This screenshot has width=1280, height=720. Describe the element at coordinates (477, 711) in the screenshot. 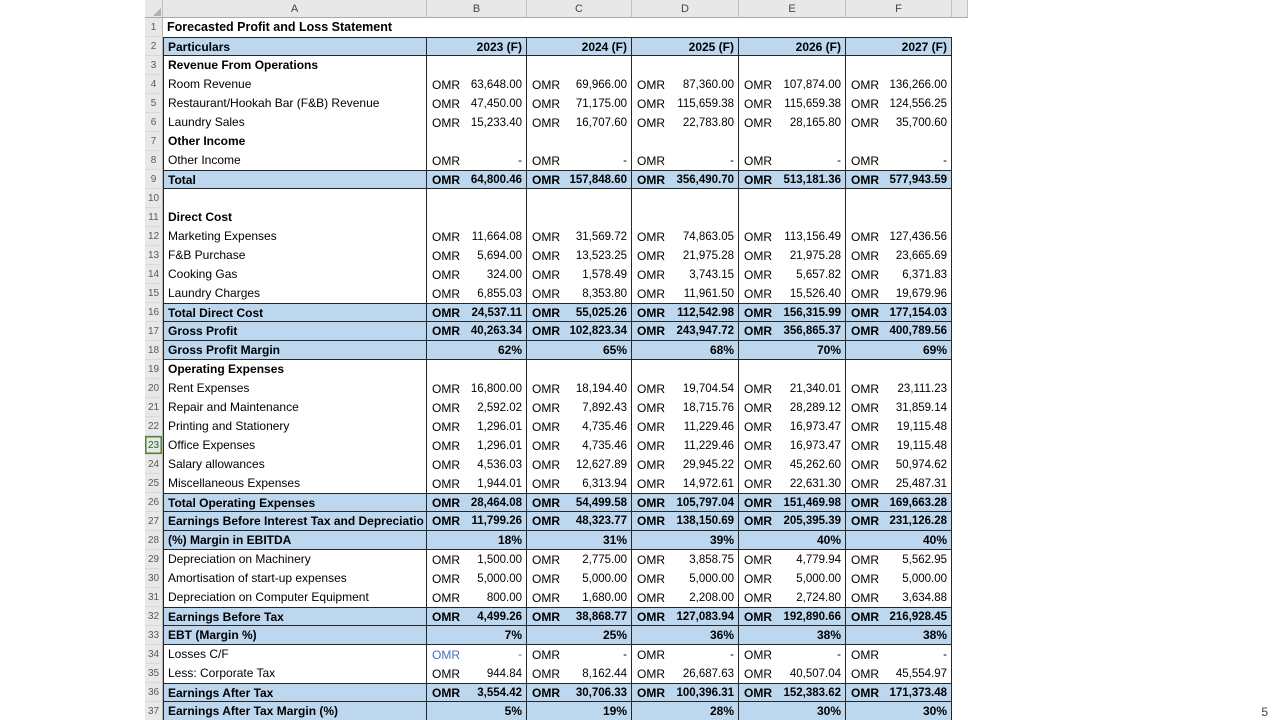

I see `cell-B37: 5%` at that location.